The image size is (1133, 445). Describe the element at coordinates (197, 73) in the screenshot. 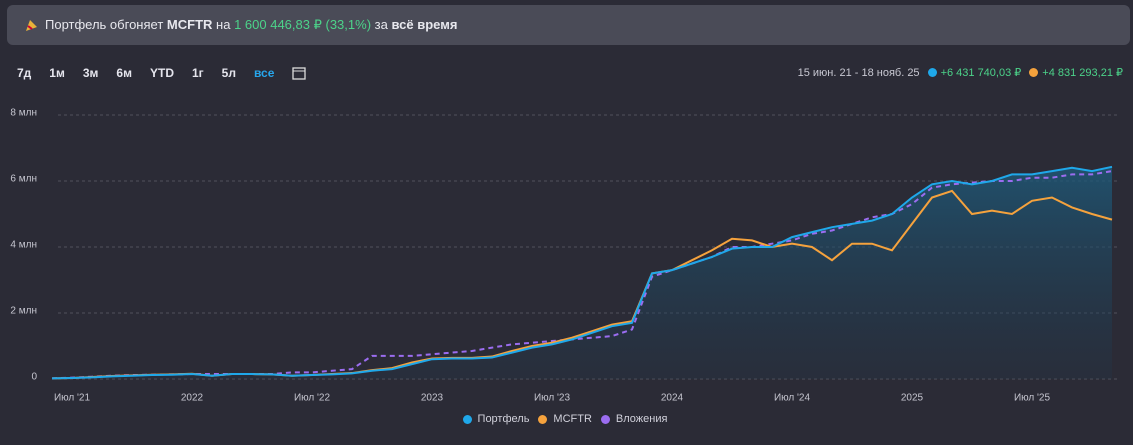

I see `period-button: 1г` at that location.